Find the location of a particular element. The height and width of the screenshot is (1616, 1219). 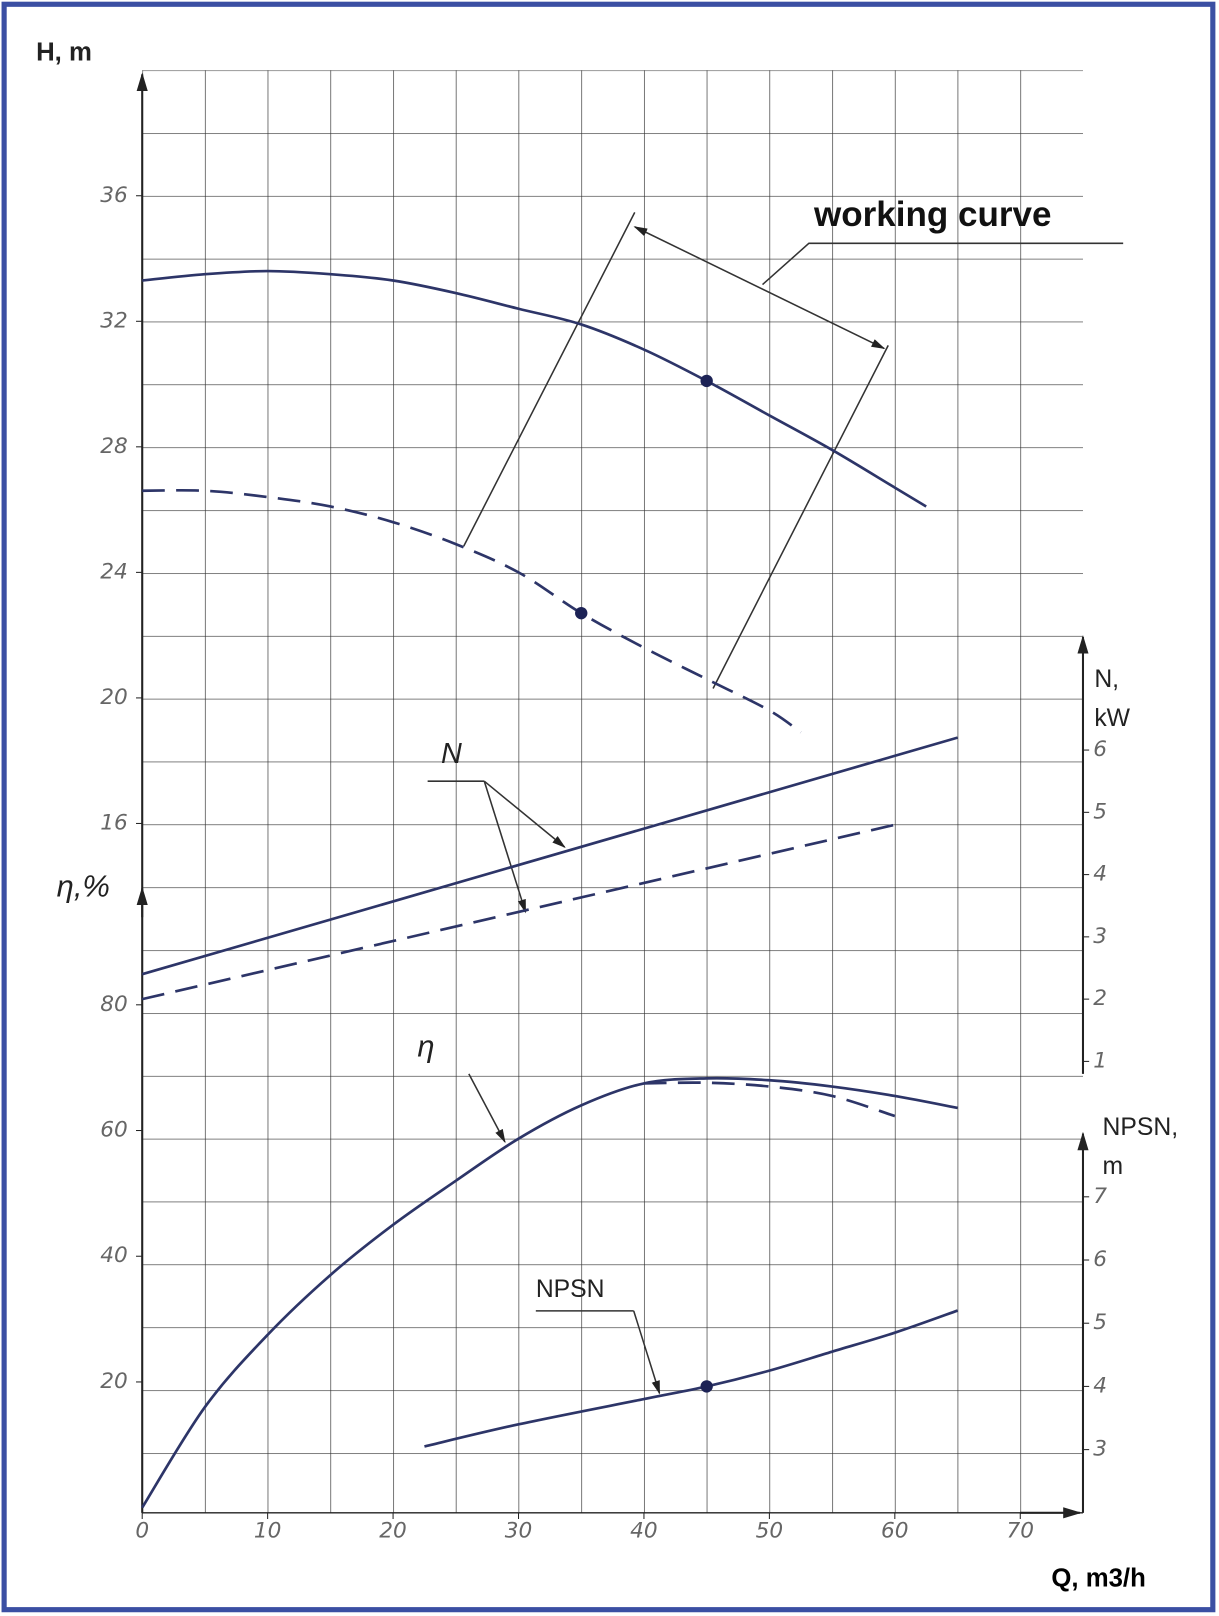

y-tick-label: 24 is located at coordinates (114, 571).